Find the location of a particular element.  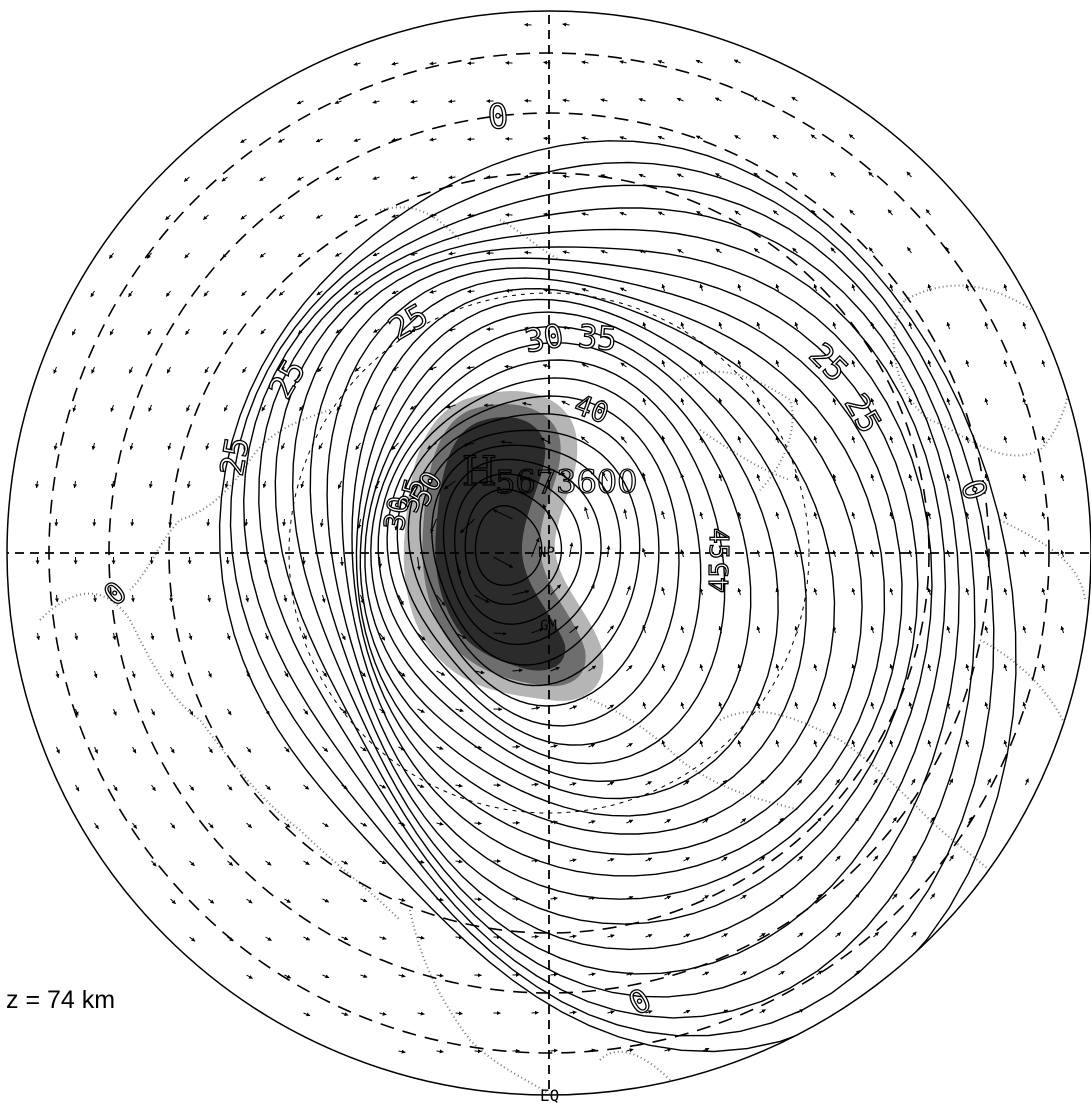

streamline is located at coordinates (533, 560).